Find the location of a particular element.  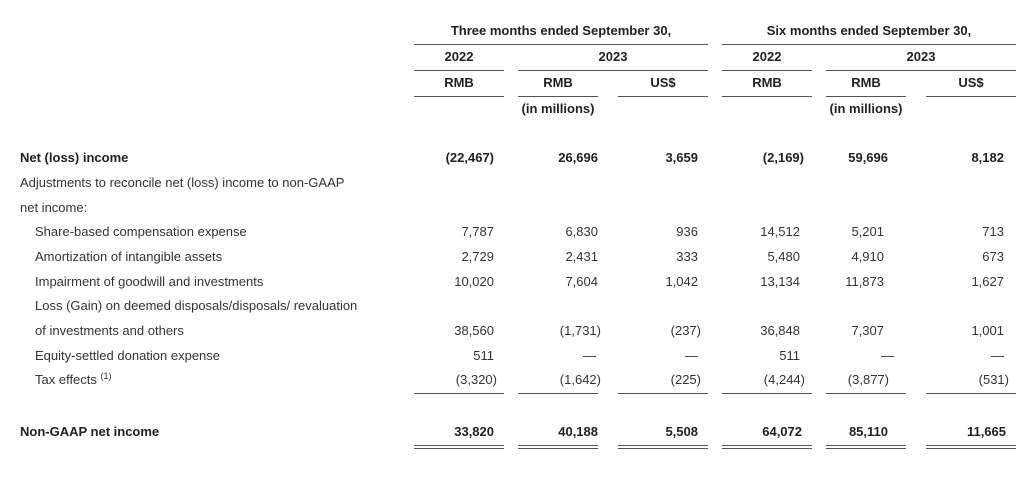

header-year-2022-h: 2022 is located at coordinates (767, 56).